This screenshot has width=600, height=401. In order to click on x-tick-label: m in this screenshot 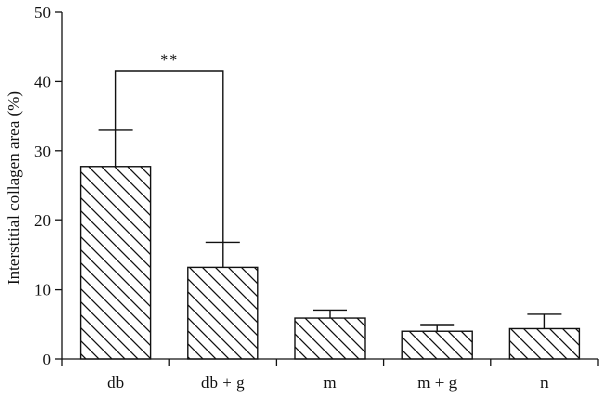, I will do `click(329, 382)`.